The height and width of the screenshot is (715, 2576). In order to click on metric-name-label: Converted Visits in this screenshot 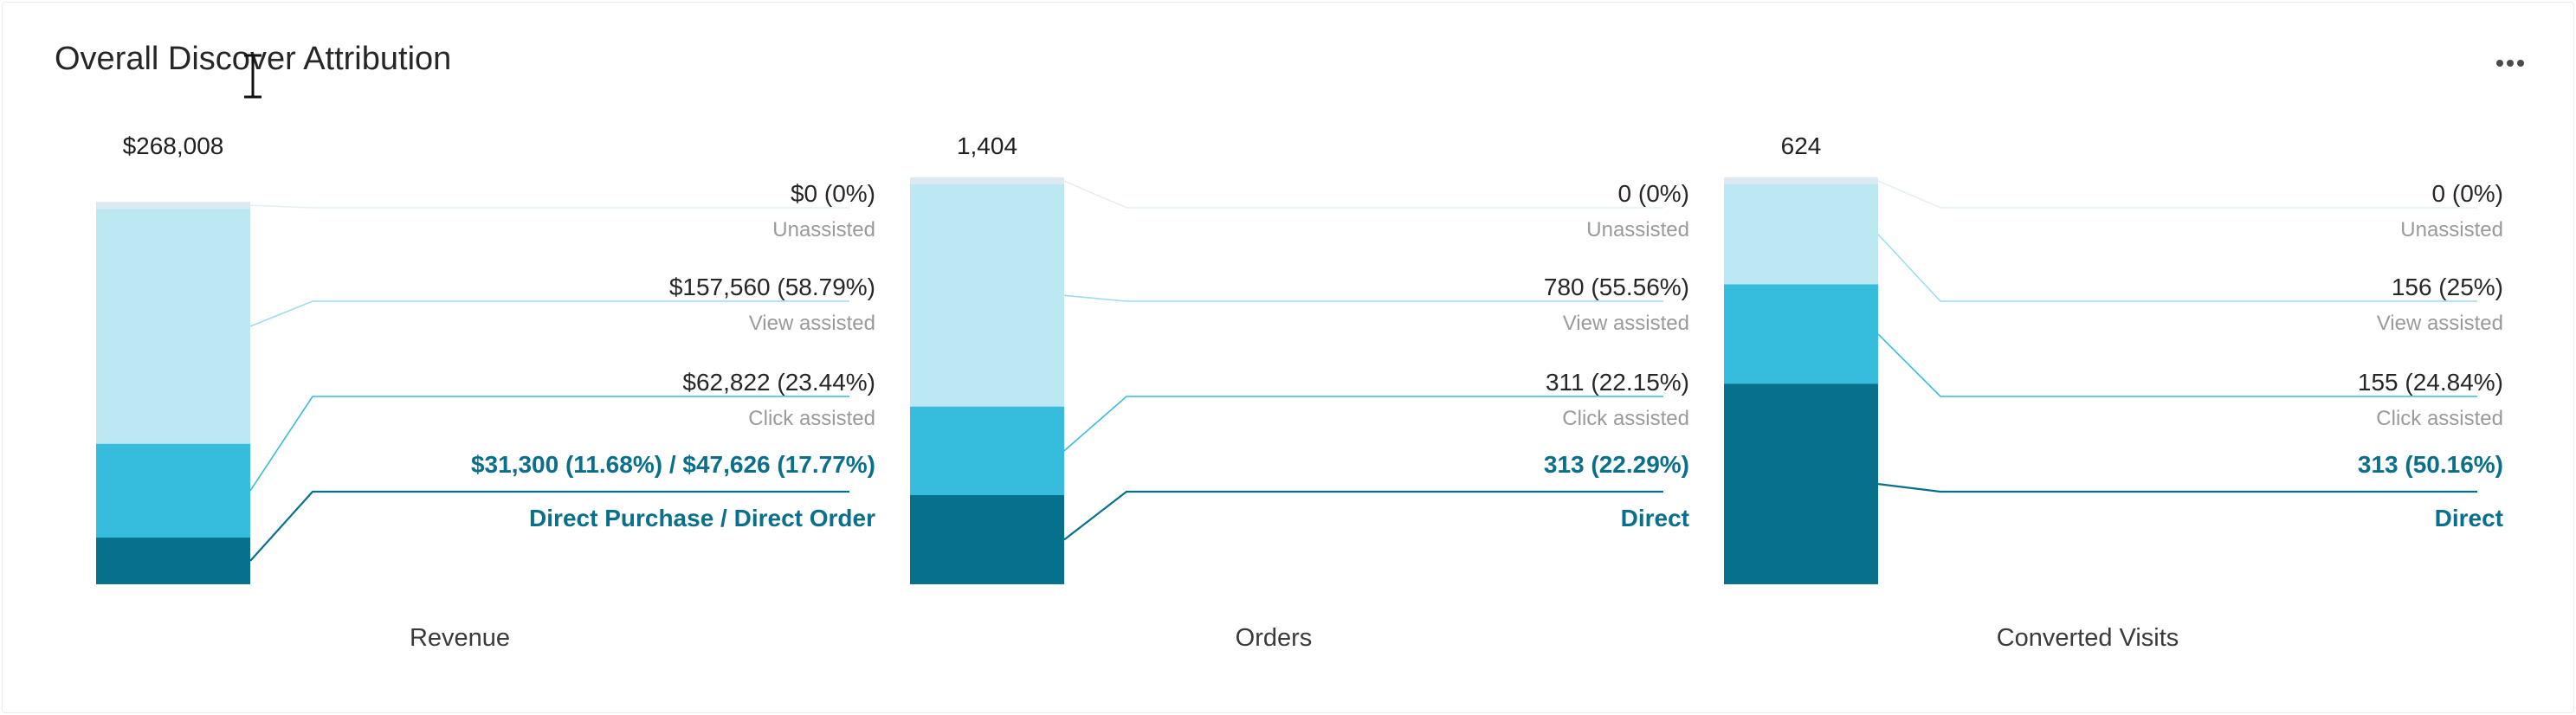, I will do `click(2087, 638)`.